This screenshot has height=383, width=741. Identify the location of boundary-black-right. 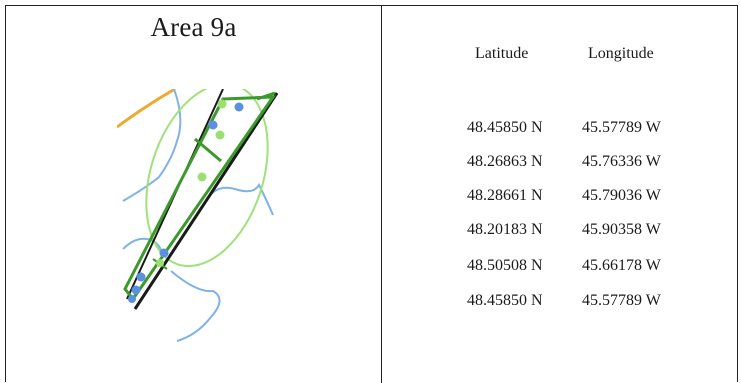
(206, 201).